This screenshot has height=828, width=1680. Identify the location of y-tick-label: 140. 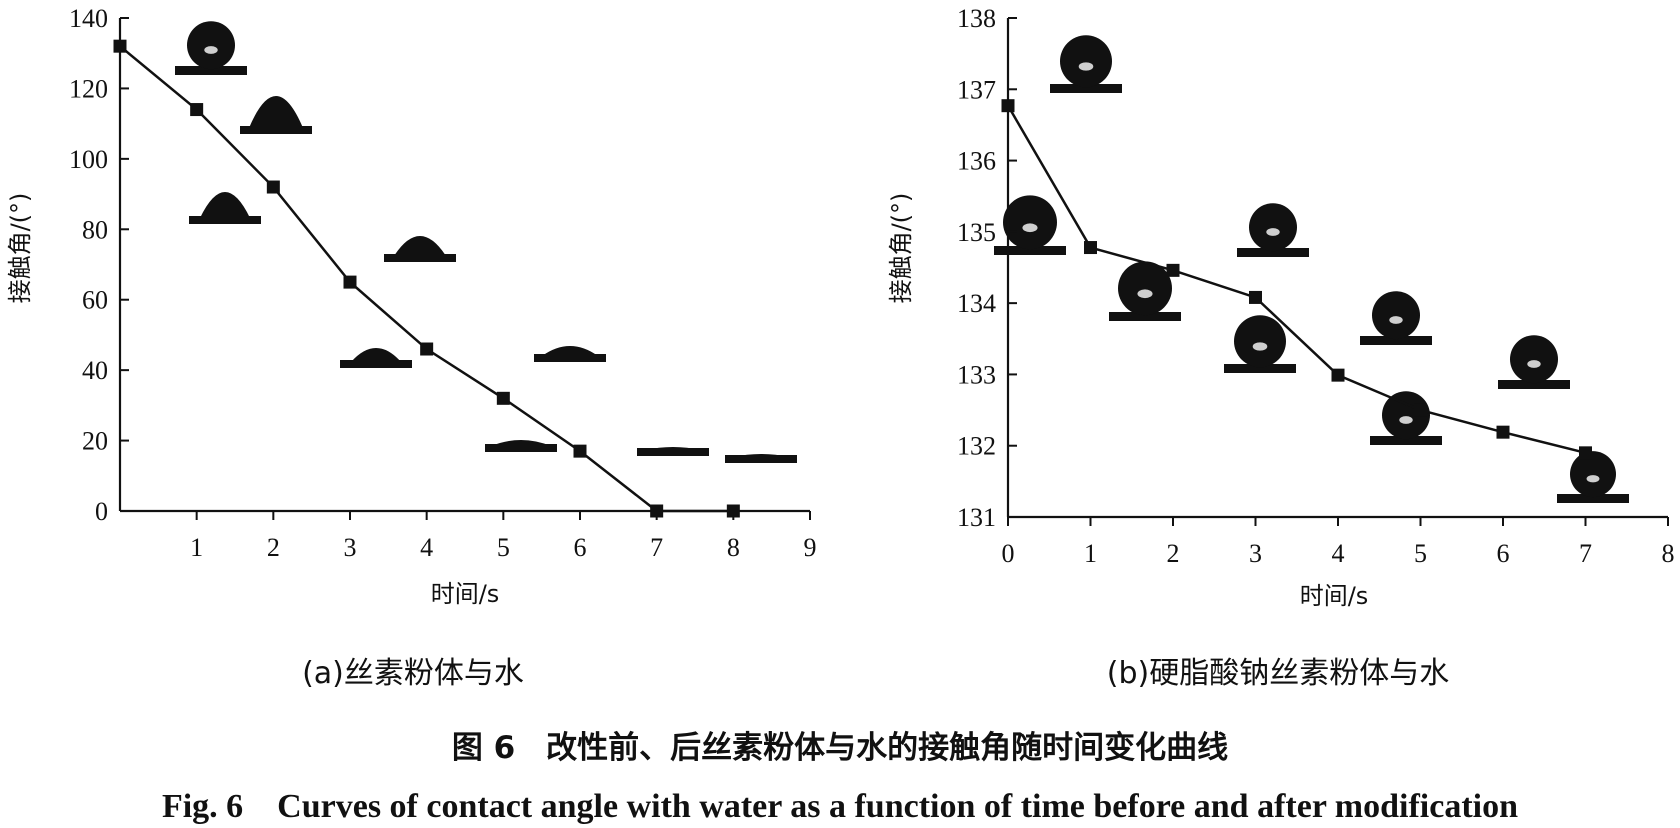
(88, 18).